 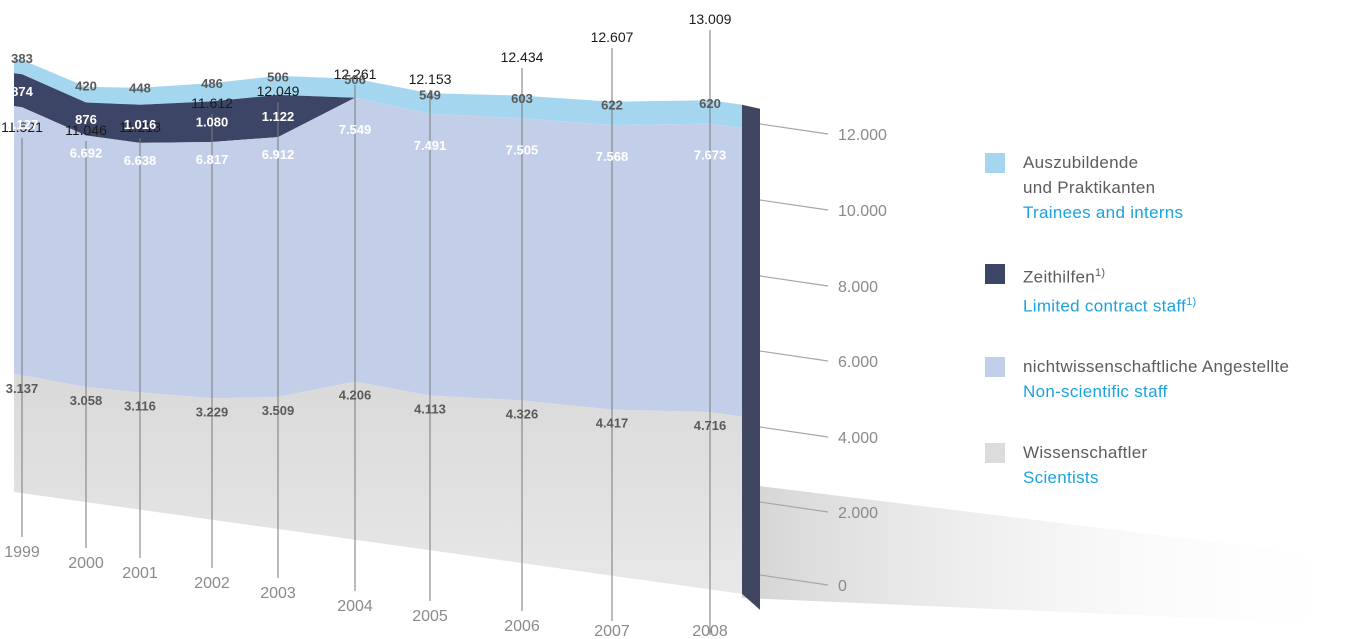 I want to click on legend-swatch-trainees, so click(x=995, y=163).